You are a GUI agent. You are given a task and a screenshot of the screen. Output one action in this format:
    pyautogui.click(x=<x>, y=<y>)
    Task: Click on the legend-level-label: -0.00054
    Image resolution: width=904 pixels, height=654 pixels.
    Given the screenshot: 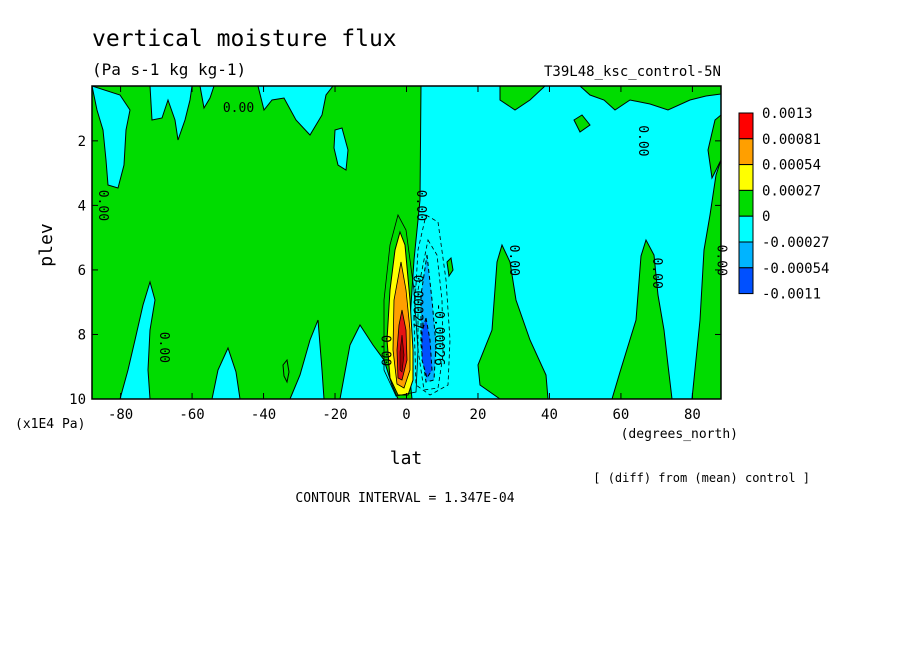 What is the action you would take?
    pyautogui.click(x=795, y=269)
    